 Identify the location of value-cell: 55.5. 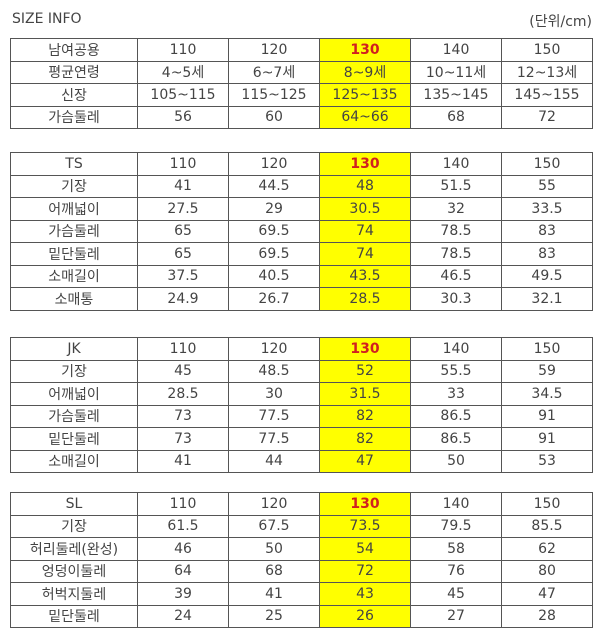
(456, 371).